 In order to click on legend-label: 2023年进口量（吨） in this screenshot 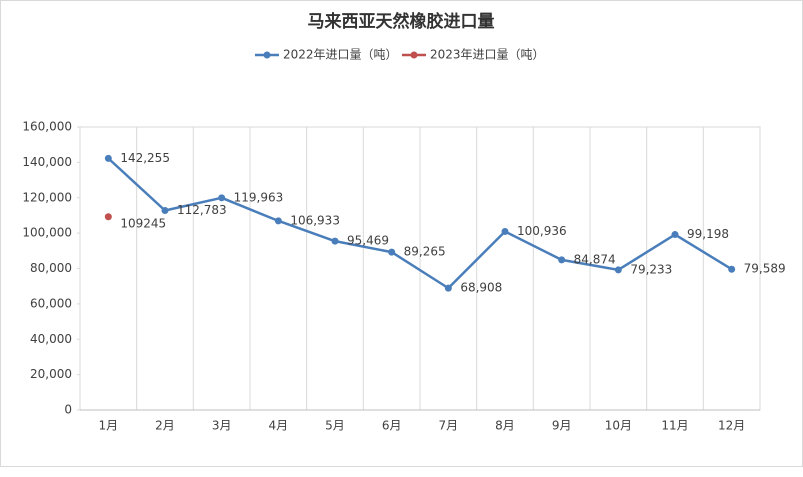, I will do `click(487, 55)`.